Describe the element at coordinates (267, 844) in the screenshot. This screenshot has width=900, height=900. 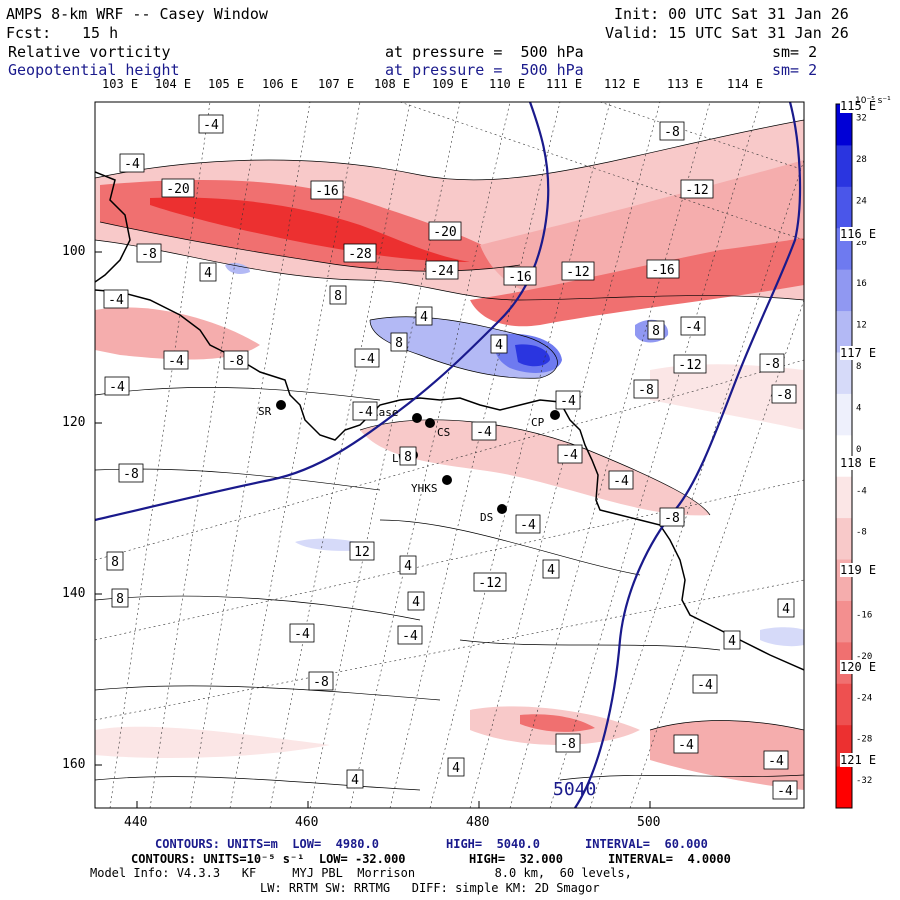
I see `footer-height-contours: CONTOURS: UNITS=m LOW= 4980.0` at that location.